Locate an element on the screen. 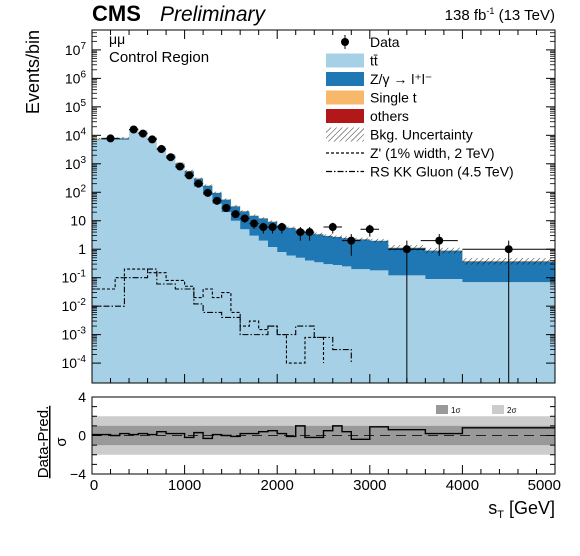  legend-label: Z/γ → l⁺l⁻ is located at coordinates (401, 79).